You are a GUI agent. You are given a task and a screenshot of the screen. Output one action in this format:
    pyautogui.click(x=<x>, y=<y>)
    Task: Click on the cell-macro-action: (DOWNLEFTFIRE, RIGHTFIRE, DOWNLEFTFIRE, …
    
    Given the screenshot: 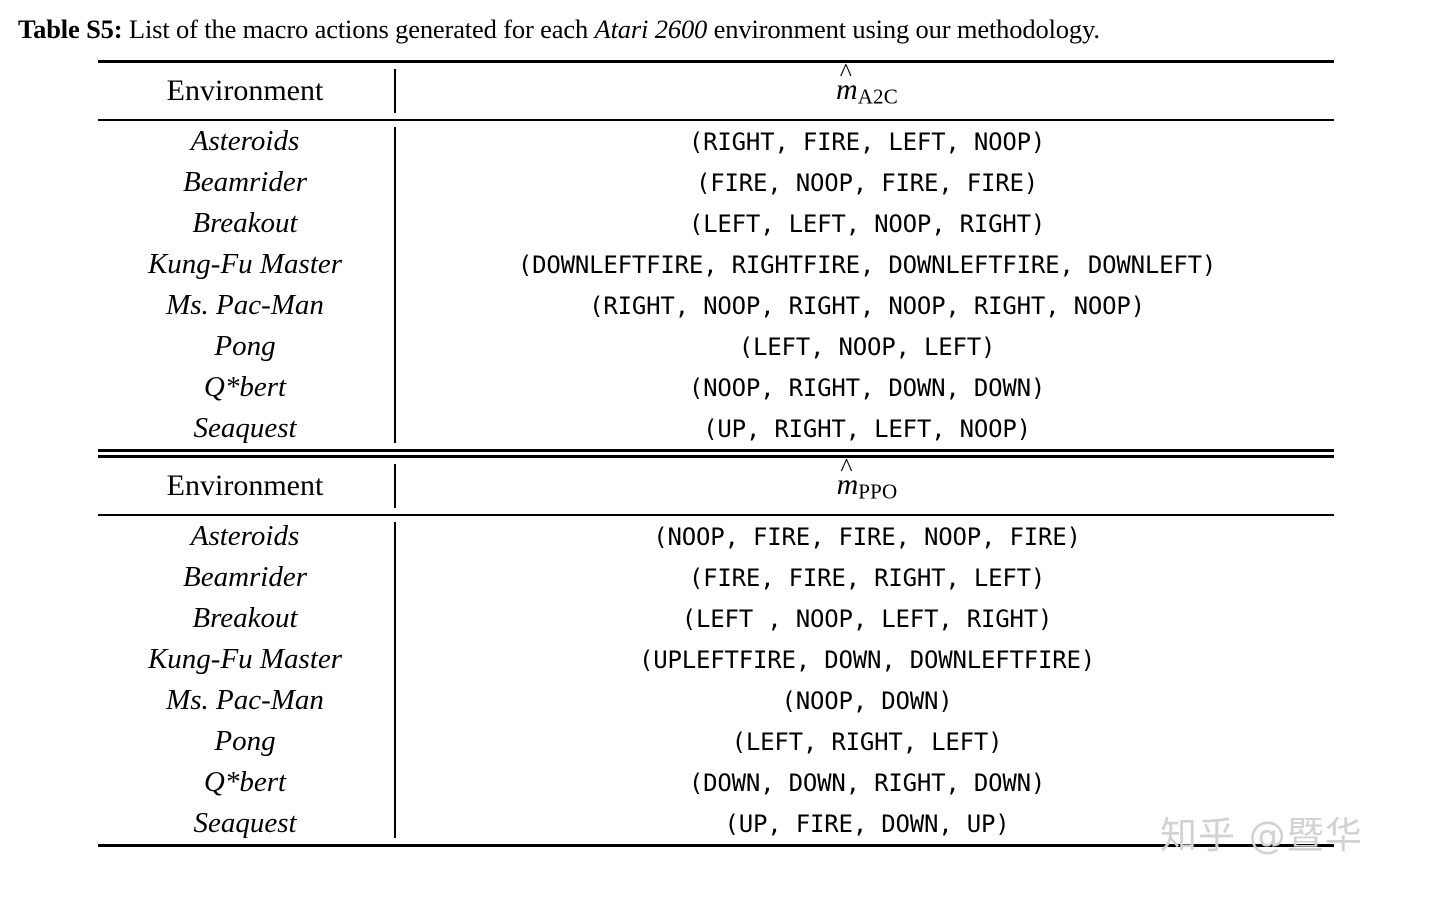 What is the action you would take?
    pyautogui.click(x=867, y=264)
    